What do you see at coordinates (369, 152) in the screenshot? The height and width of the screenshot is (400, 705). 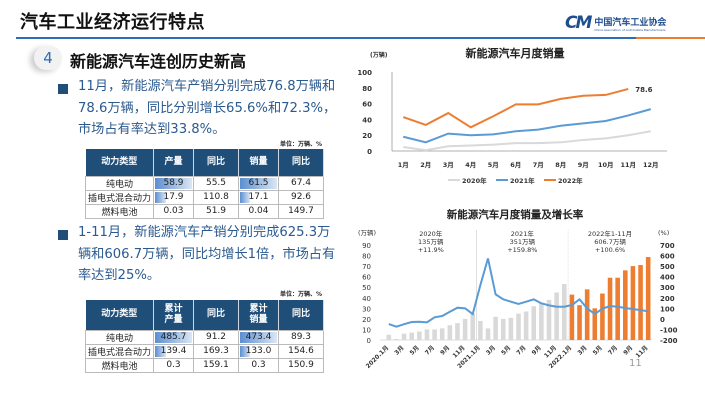 I see `y-tick-label: 0` at bounding box center [369, 152].